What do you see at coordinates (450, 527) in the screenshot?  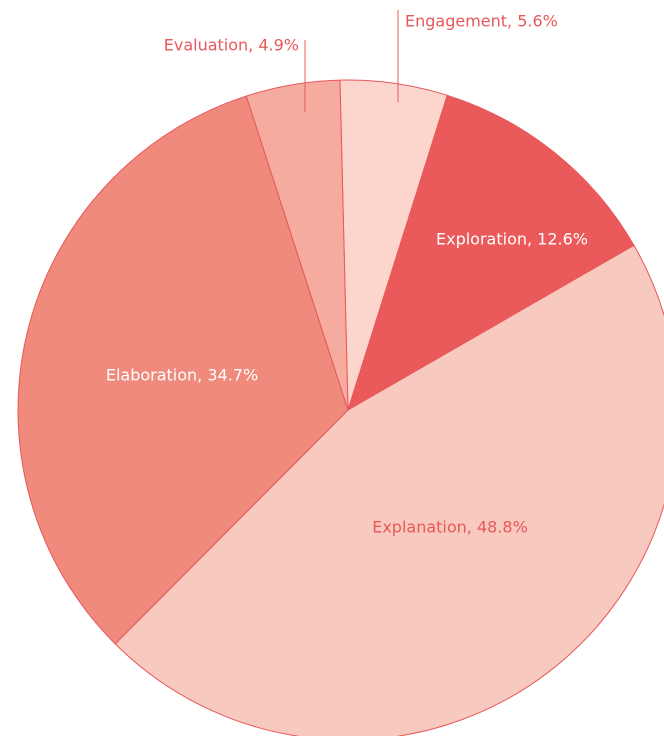 I see `slice-label: Explanation, 48.8%` at bounding box center [450, 527].